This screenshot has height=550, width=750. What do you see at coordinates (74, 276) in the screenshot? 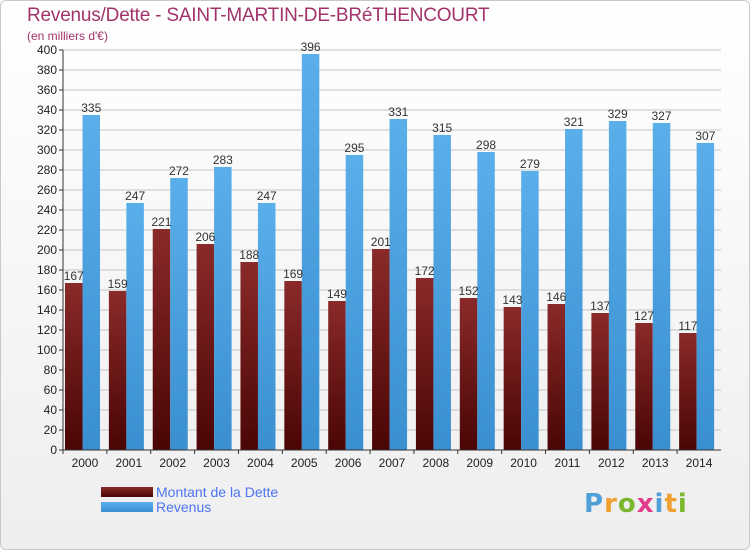
I see `data-label-dette: 167` at bounding box center [74, 276].